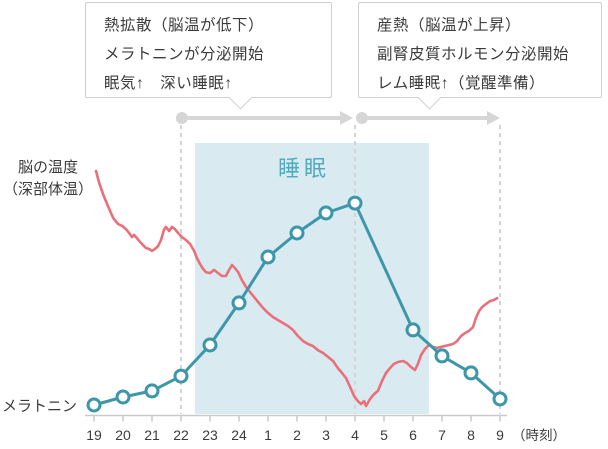  Describe the element at coordinates (442, 435) in the screenshot. I see `x-tick-label: 7` at that location.